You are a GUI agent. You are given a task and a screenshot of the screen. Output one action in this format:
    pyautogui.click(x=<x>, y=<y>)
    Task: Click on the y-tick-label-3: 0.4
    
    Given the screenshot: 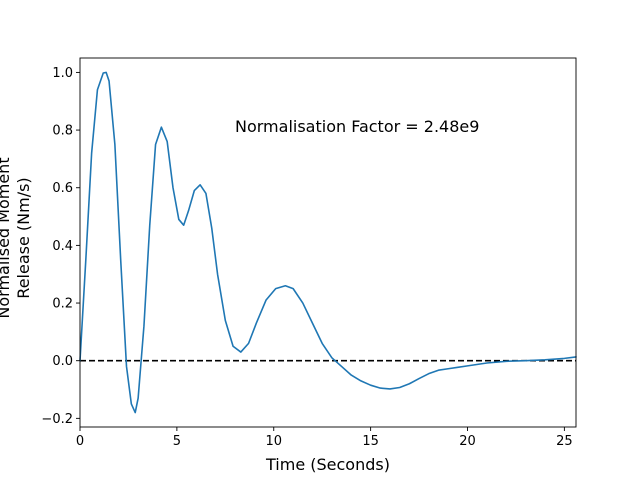 What is the action you would take?
    pyautogui.click(x=62, y=246)
    